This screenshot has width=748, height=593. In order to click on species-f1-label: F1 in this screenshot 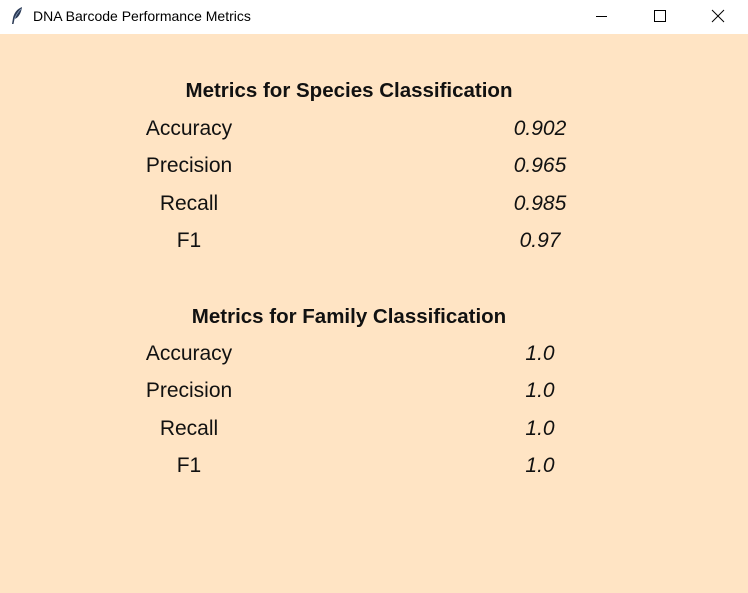, I will do `click(189, 240)`.